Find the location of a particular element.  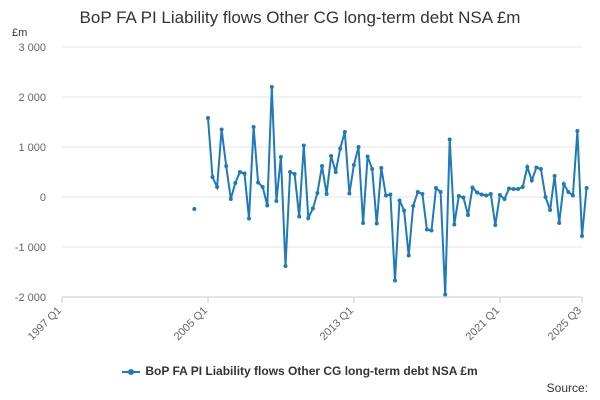

x-axis-ticks: 1997 Q1 2005 Q1 2013 Q1 2021 Q1 2025 Q3 is located at coordinates (305, 320).